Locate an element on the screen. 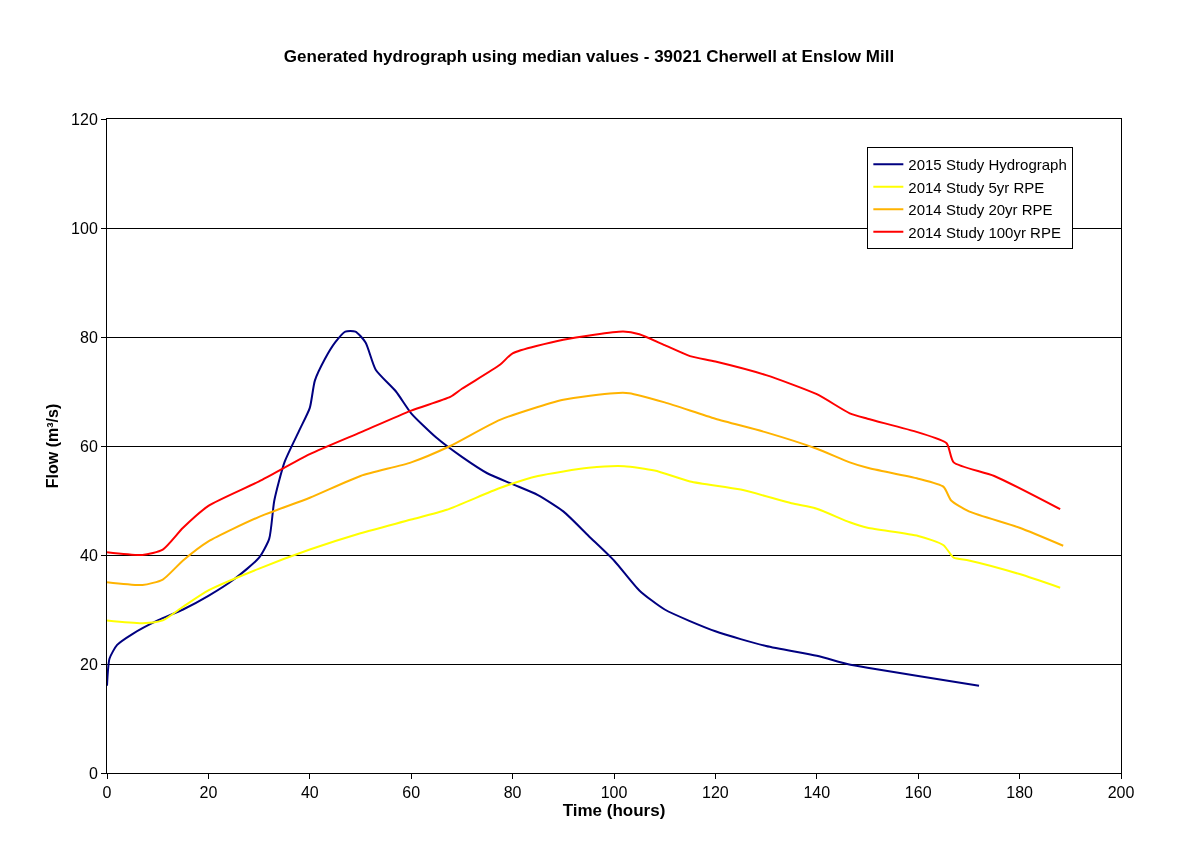  y-tick-label: 100 is located at coordinates (84, 228).